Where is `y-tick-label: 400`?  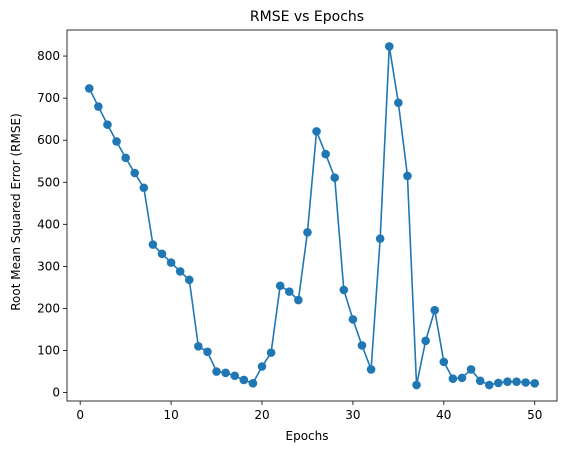 y-tick-label: 400 is located at coordinates (48, 224).